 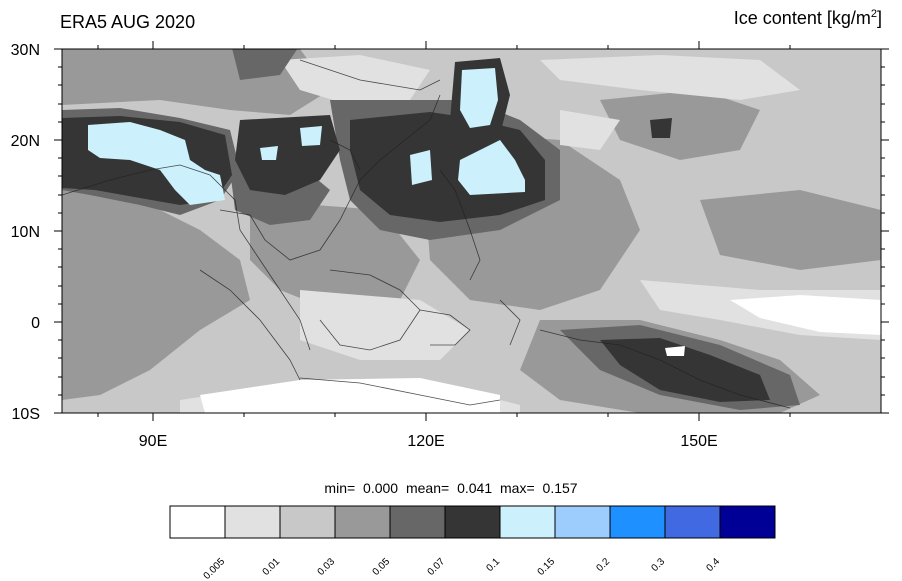 What do you see at coordinates (340, 488) in the screenshot?
I see `min-label: min=` at bounding box center [340, 488].